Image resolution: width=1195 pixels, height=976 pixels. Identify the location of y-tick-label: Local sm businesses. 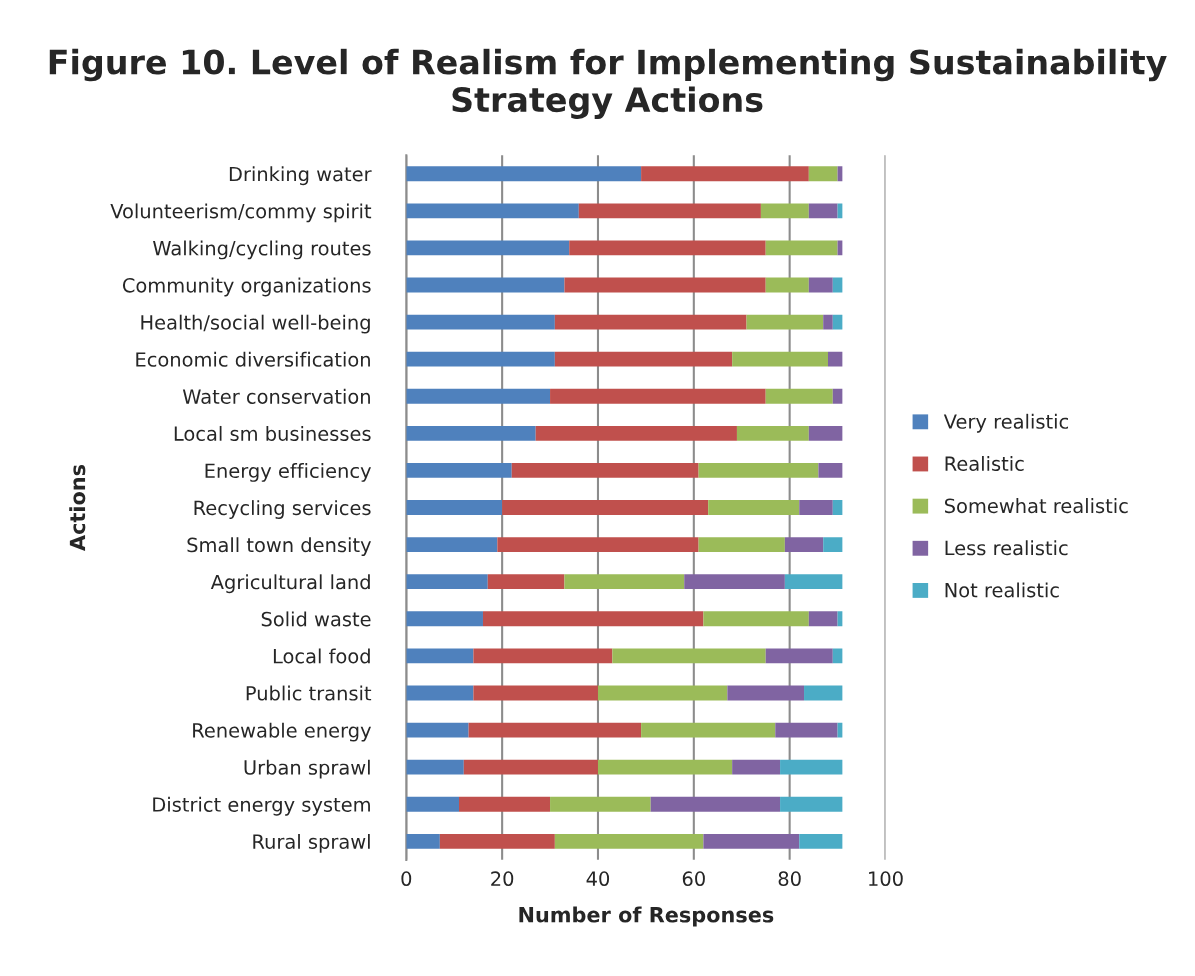
(272, 433).